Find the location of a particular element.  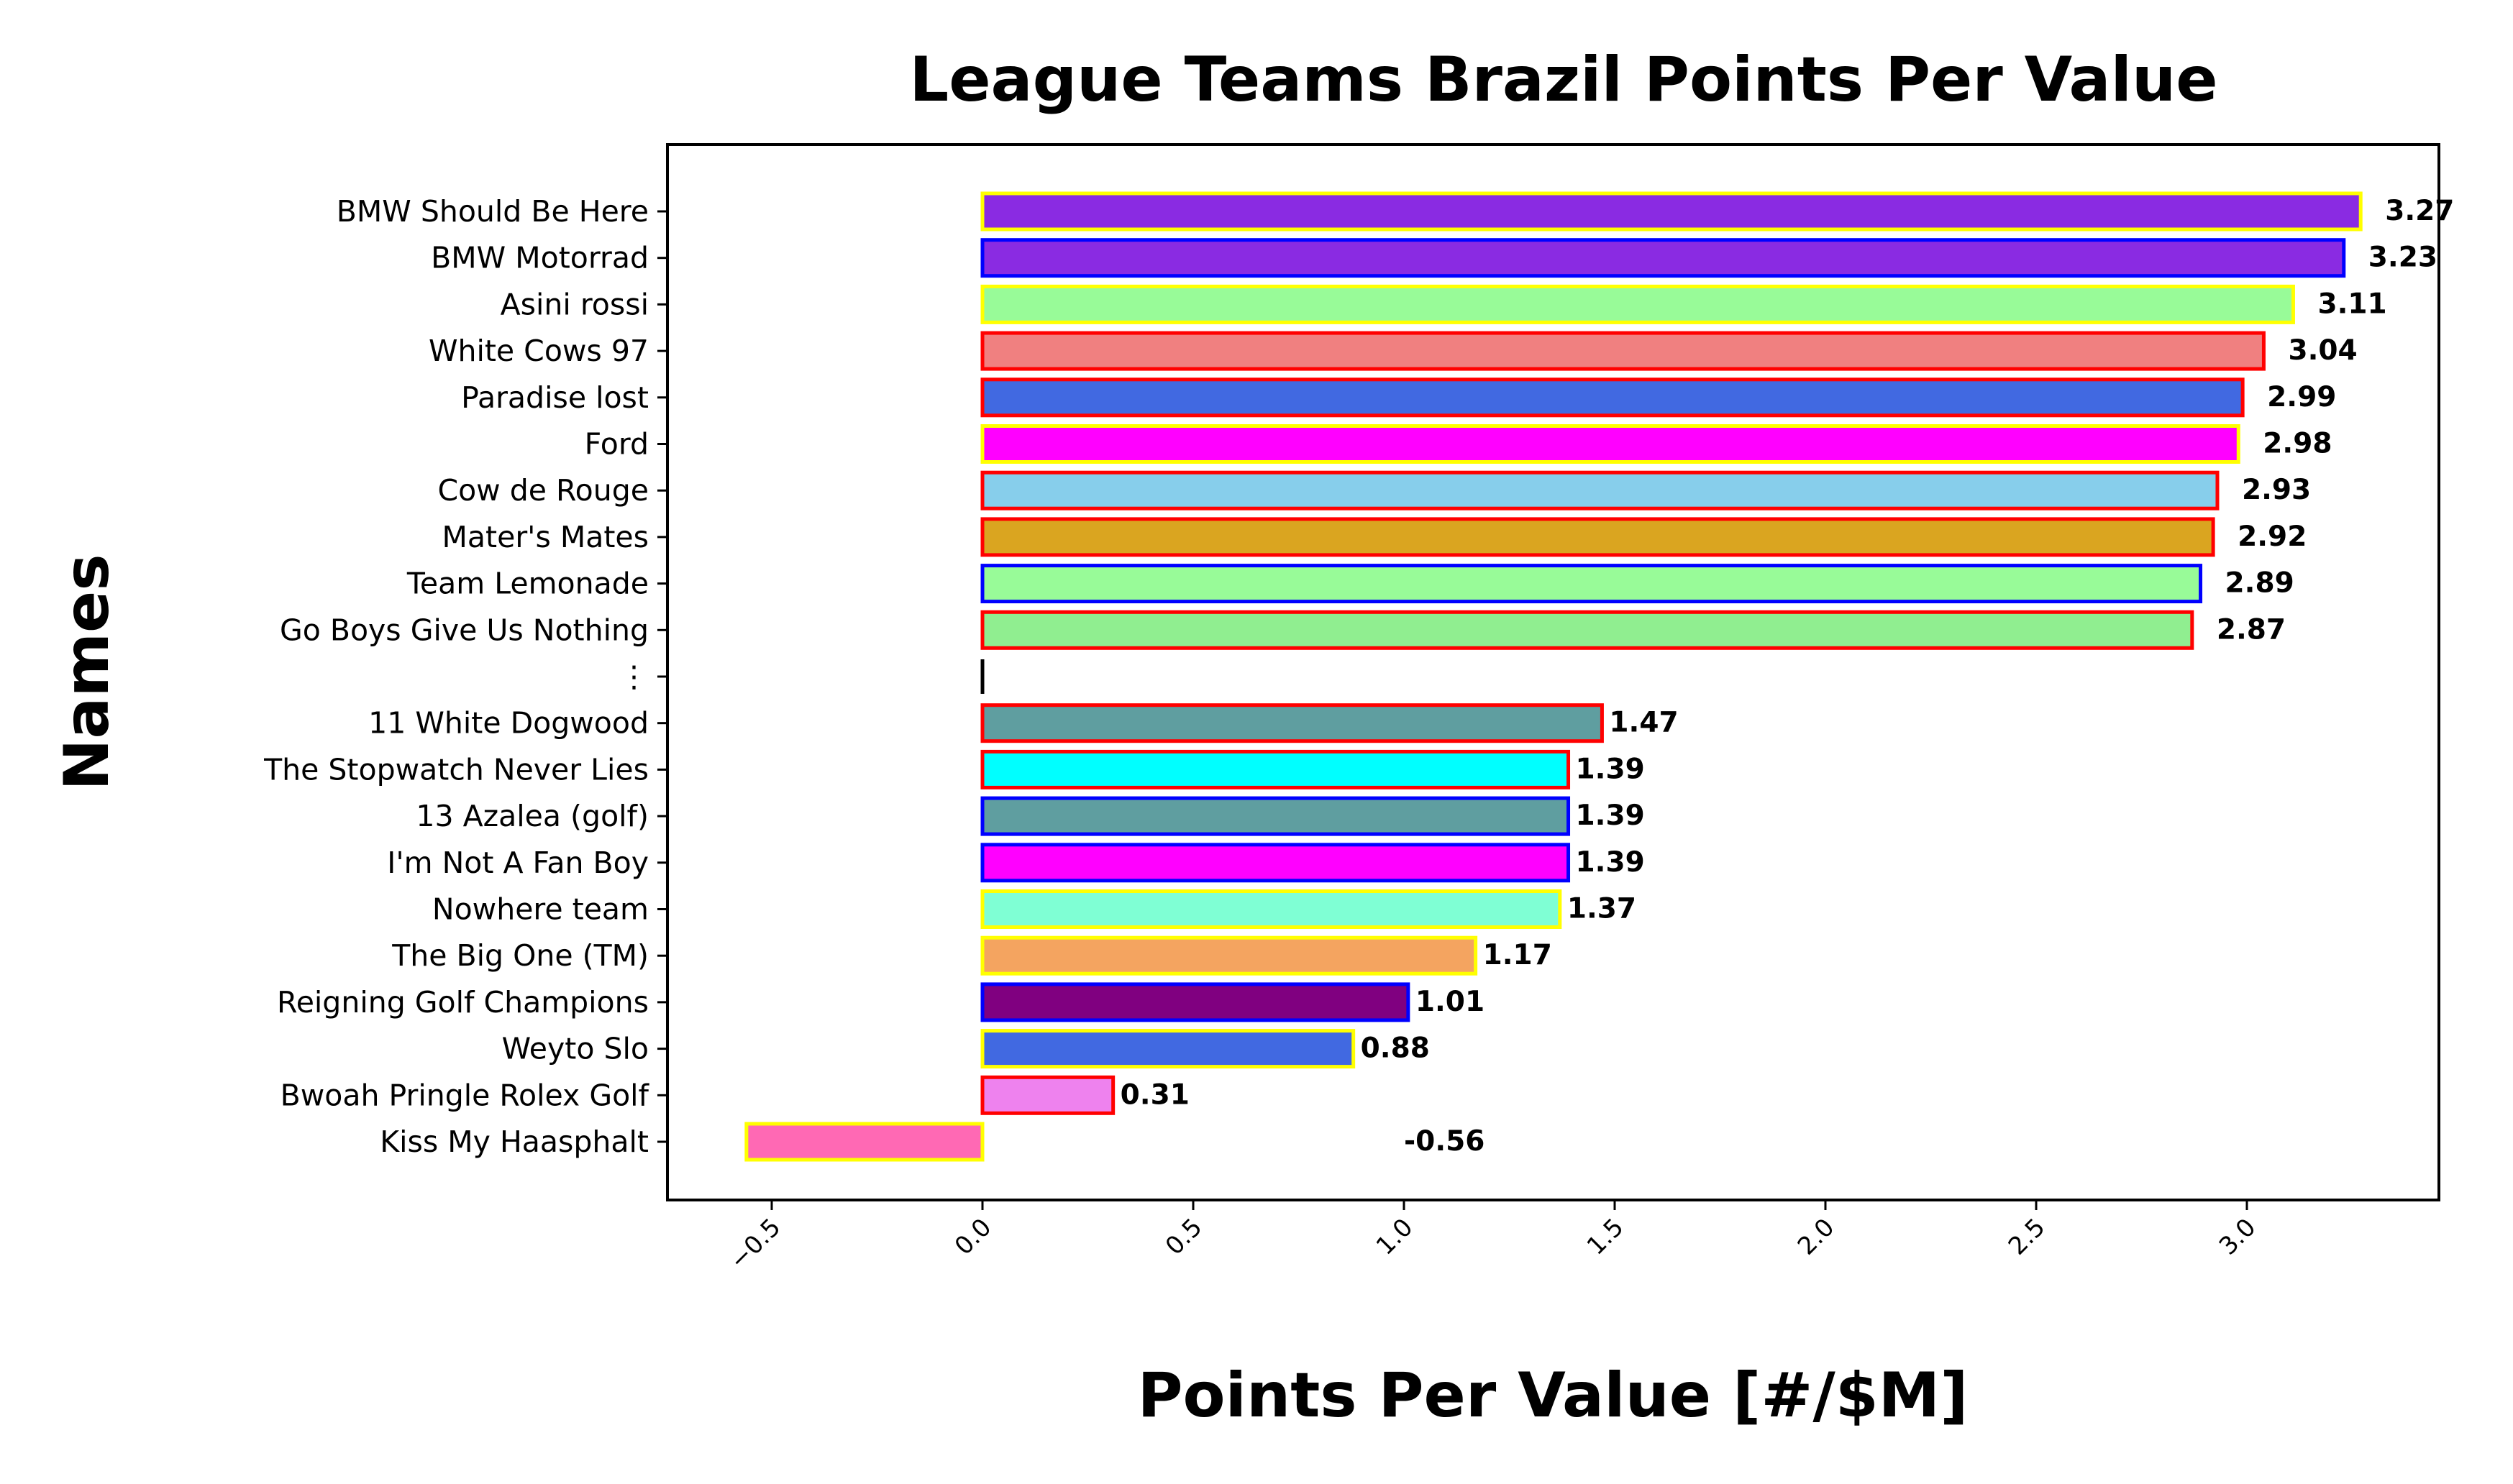

bar-value-label: 2.89 is located at coordinates (2260, 583).